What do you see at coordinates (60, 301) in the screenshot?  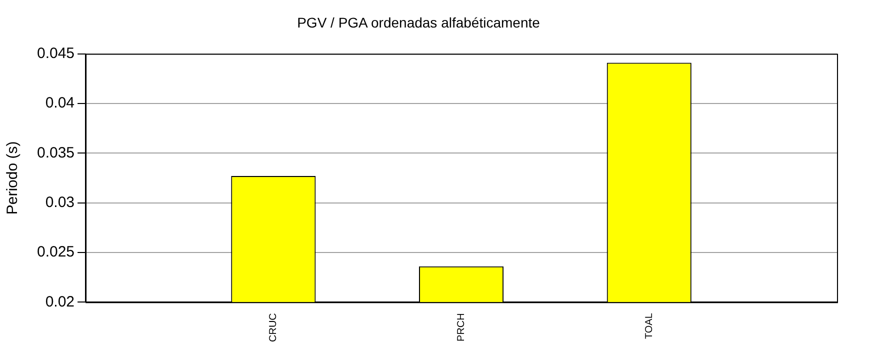 I see `y-tick-label: 0.02` at bounding box center [60, 301].